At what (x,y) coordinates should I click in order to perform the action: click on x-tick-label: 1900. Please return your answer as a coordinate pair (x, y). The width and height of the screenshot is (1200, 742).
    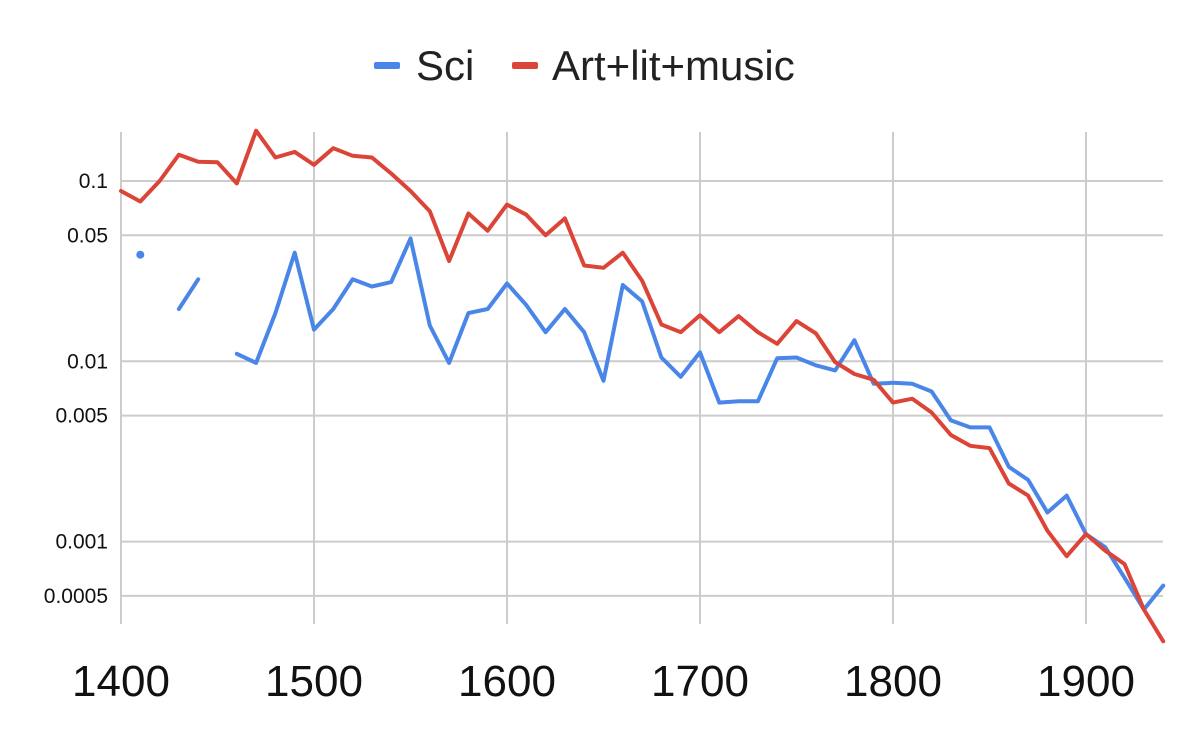
    Looking at the image, I should click on (1086, 681).